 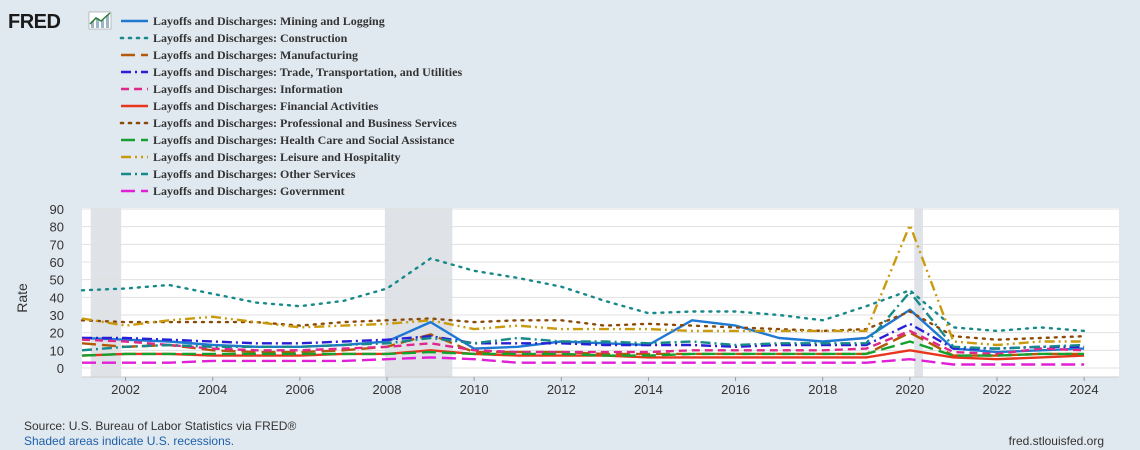 I want to click on y-tick-label: 90, so click(x=57, y=209).